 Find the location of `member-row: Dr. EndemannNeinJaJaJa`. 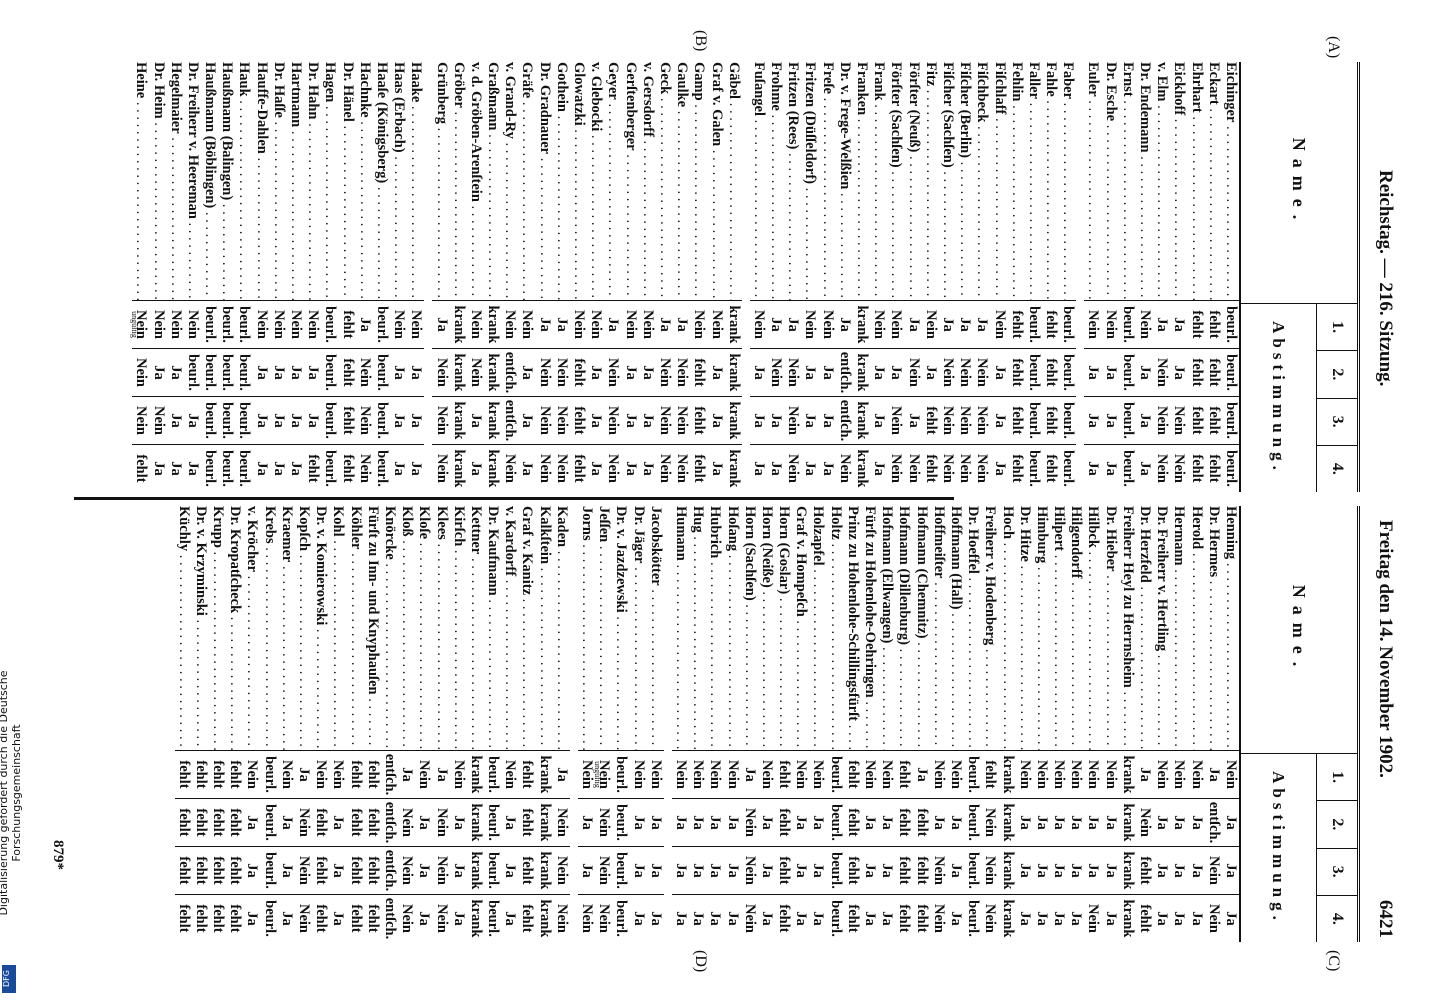

member-row: Dr. EndemannNeinJaJaJa is located at coordinates (1144, 277).